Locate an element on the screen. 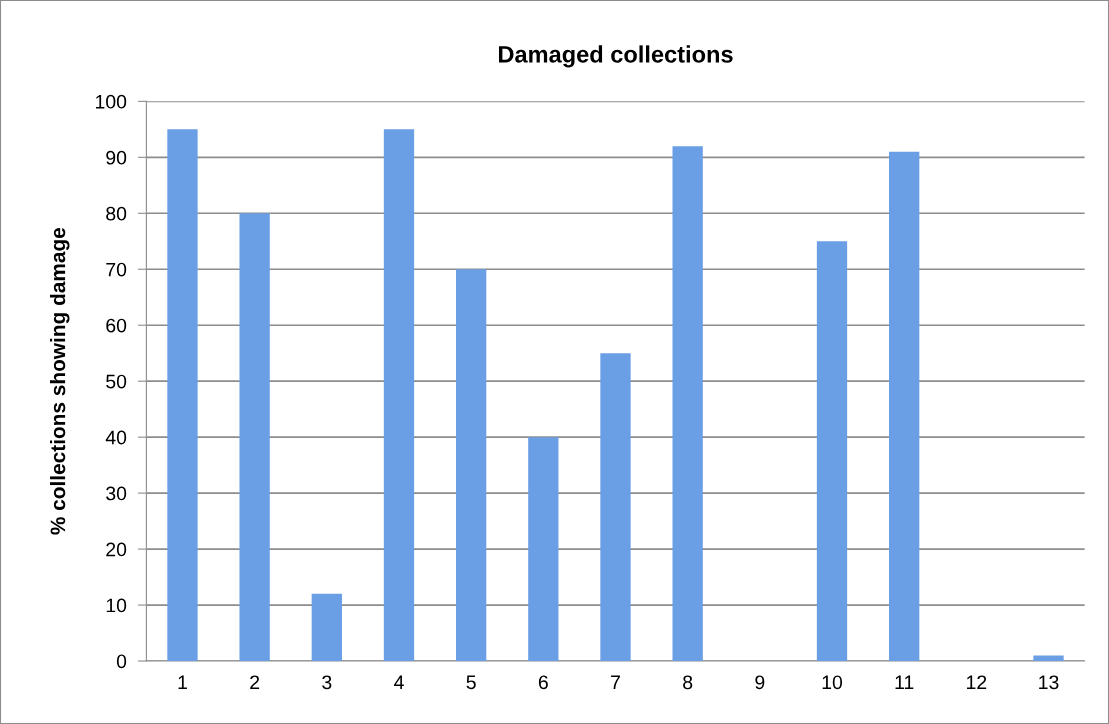  x-tick-label: 12 is located at coordinates (977, 682).